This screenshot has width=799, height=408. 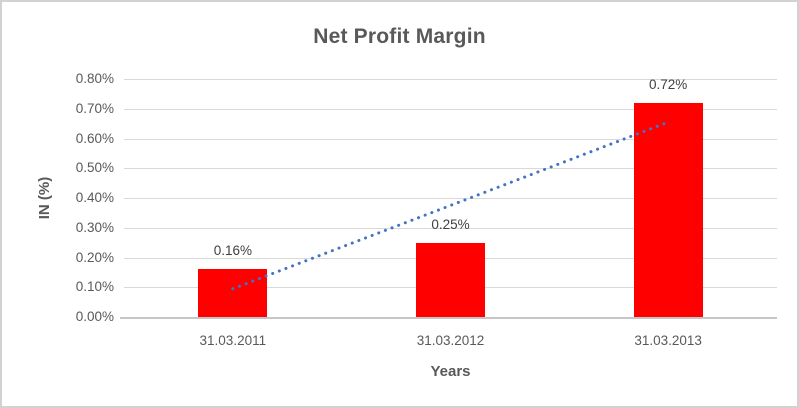 What do you see at coordinates (668, 340) in the screenshot?
I see `x-tick-label: 31.03.2013` at bounding box center [668, 340].